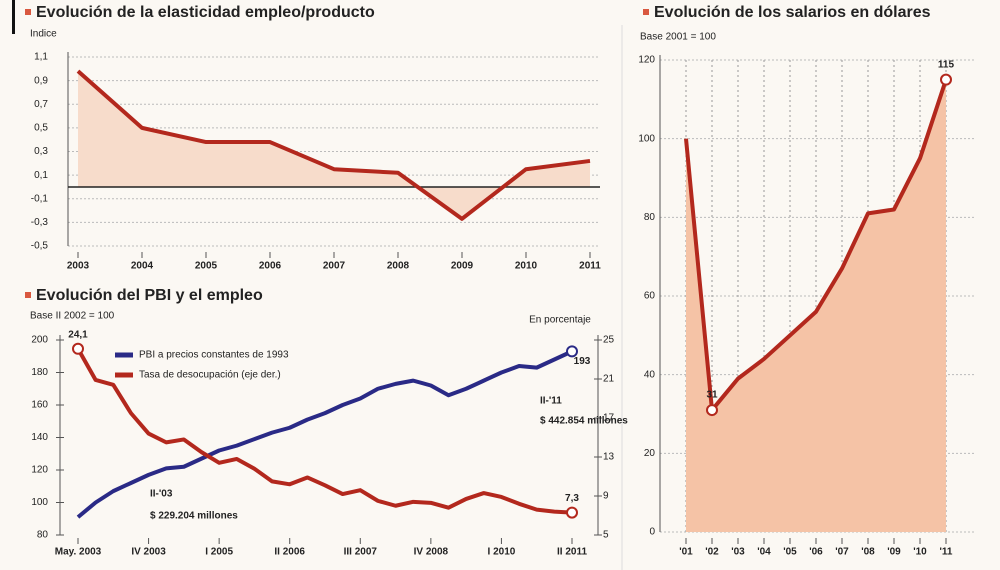 This screenshot has width=1000, height=570. What do you see at coordinates (39, 405) in the screenshot?
I see `y-tick-label: 160` at bounding box center [39, 405].